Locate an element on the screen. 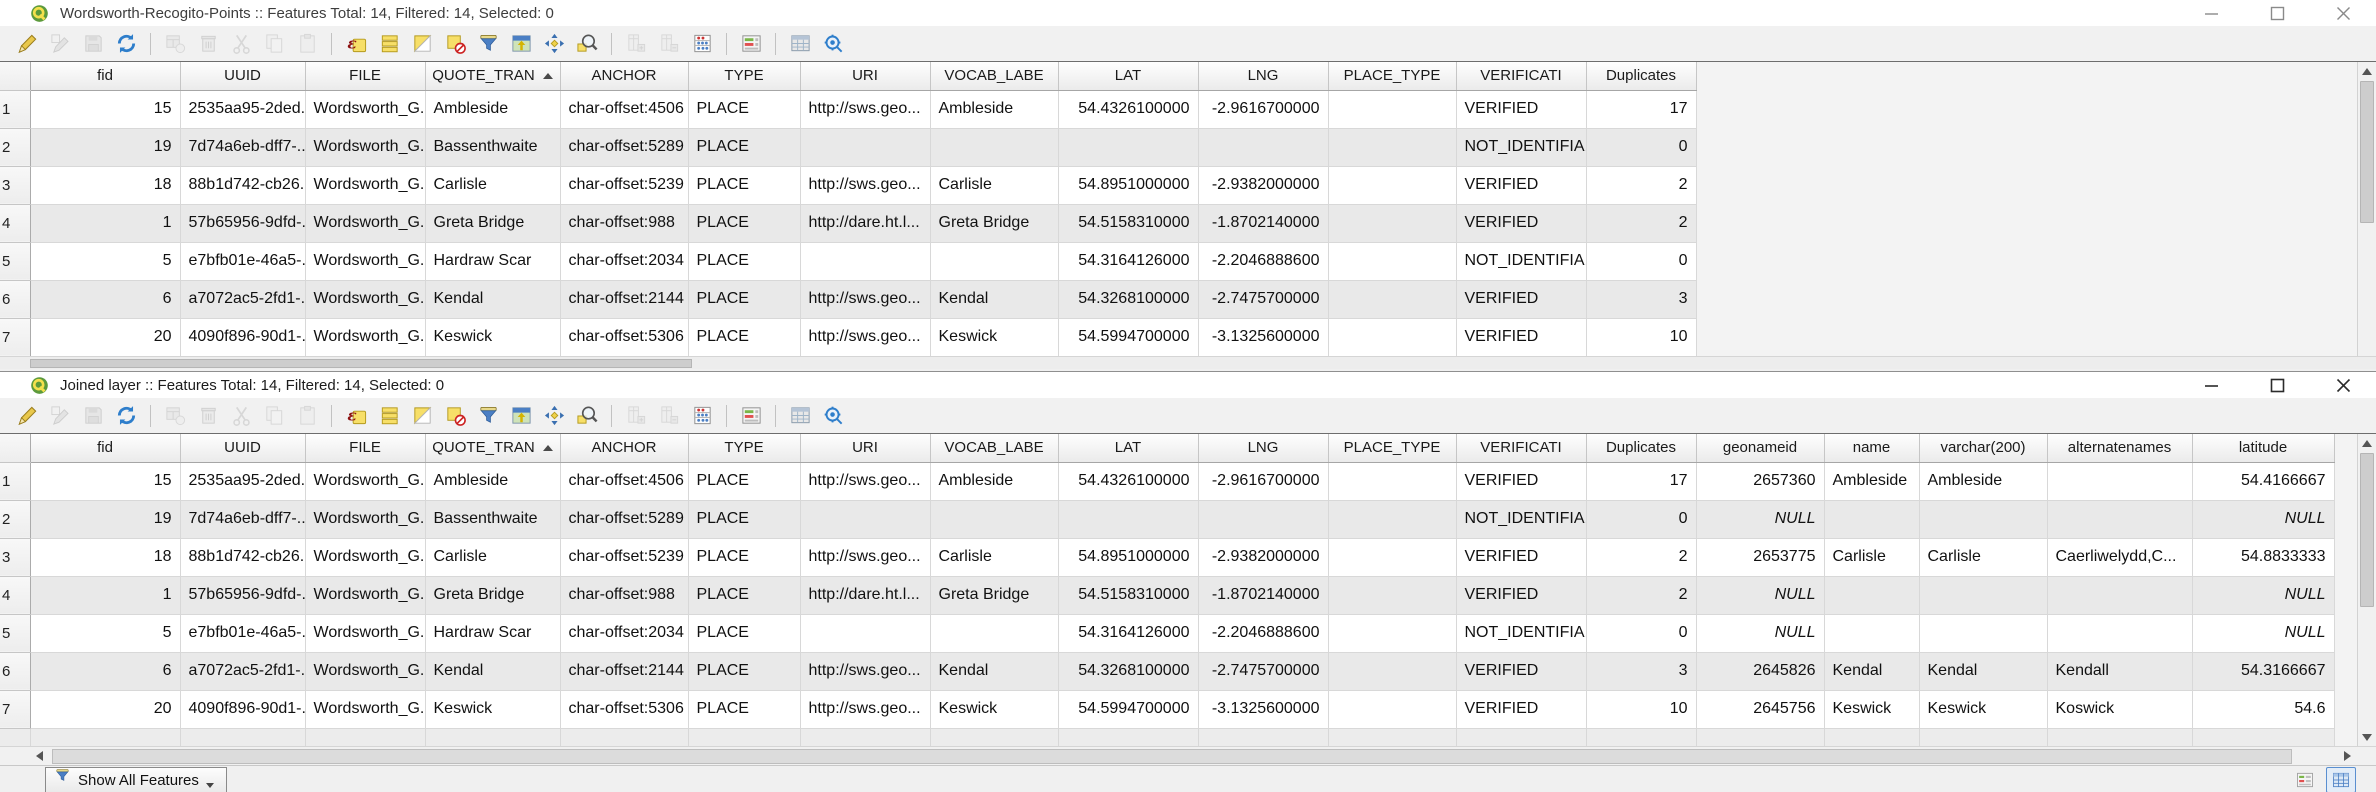  multiedit-icon is located at coordinates (60, 44).